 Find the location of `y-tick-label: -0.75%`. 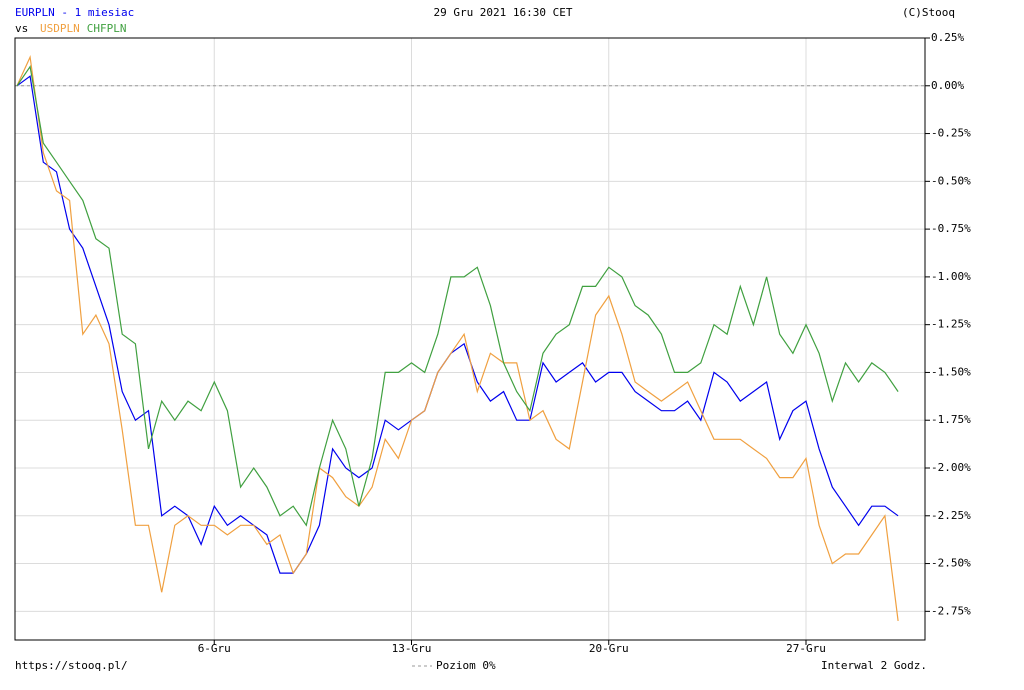

y-tick-label: -0.75% is located at coordinates (951, 228).